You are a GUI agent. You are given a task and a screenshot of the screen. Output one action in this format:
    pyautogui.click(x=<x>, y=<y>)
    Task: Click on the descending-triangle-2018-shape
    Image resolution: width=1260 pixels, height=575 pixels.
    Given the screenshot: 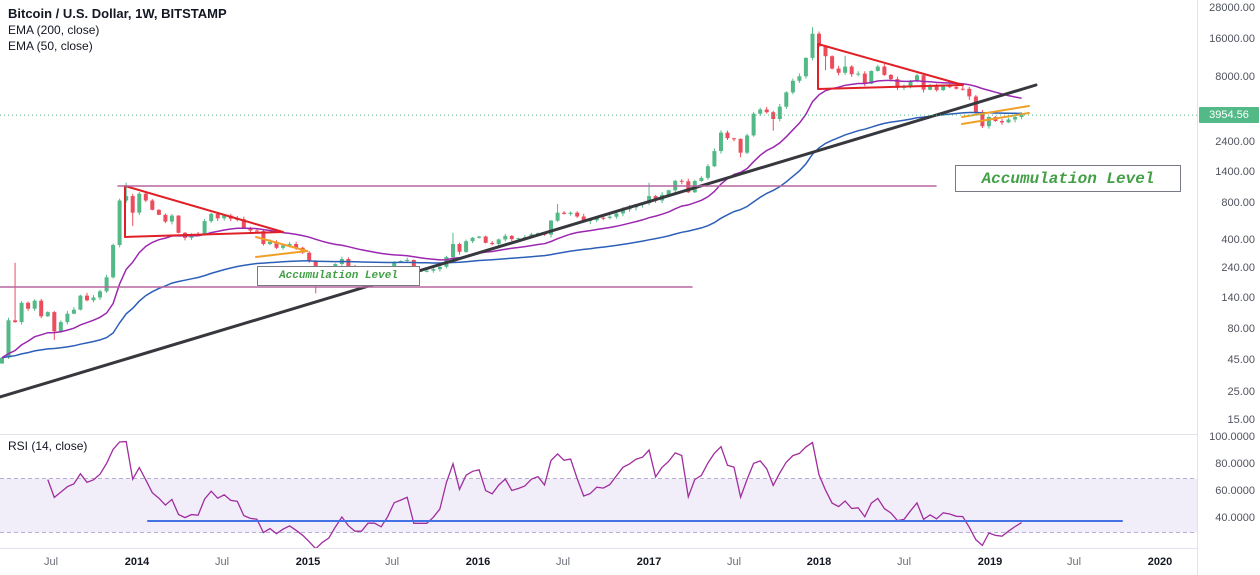 What is the action you would take?
    pyautogui.click(x=890, y=66)
    